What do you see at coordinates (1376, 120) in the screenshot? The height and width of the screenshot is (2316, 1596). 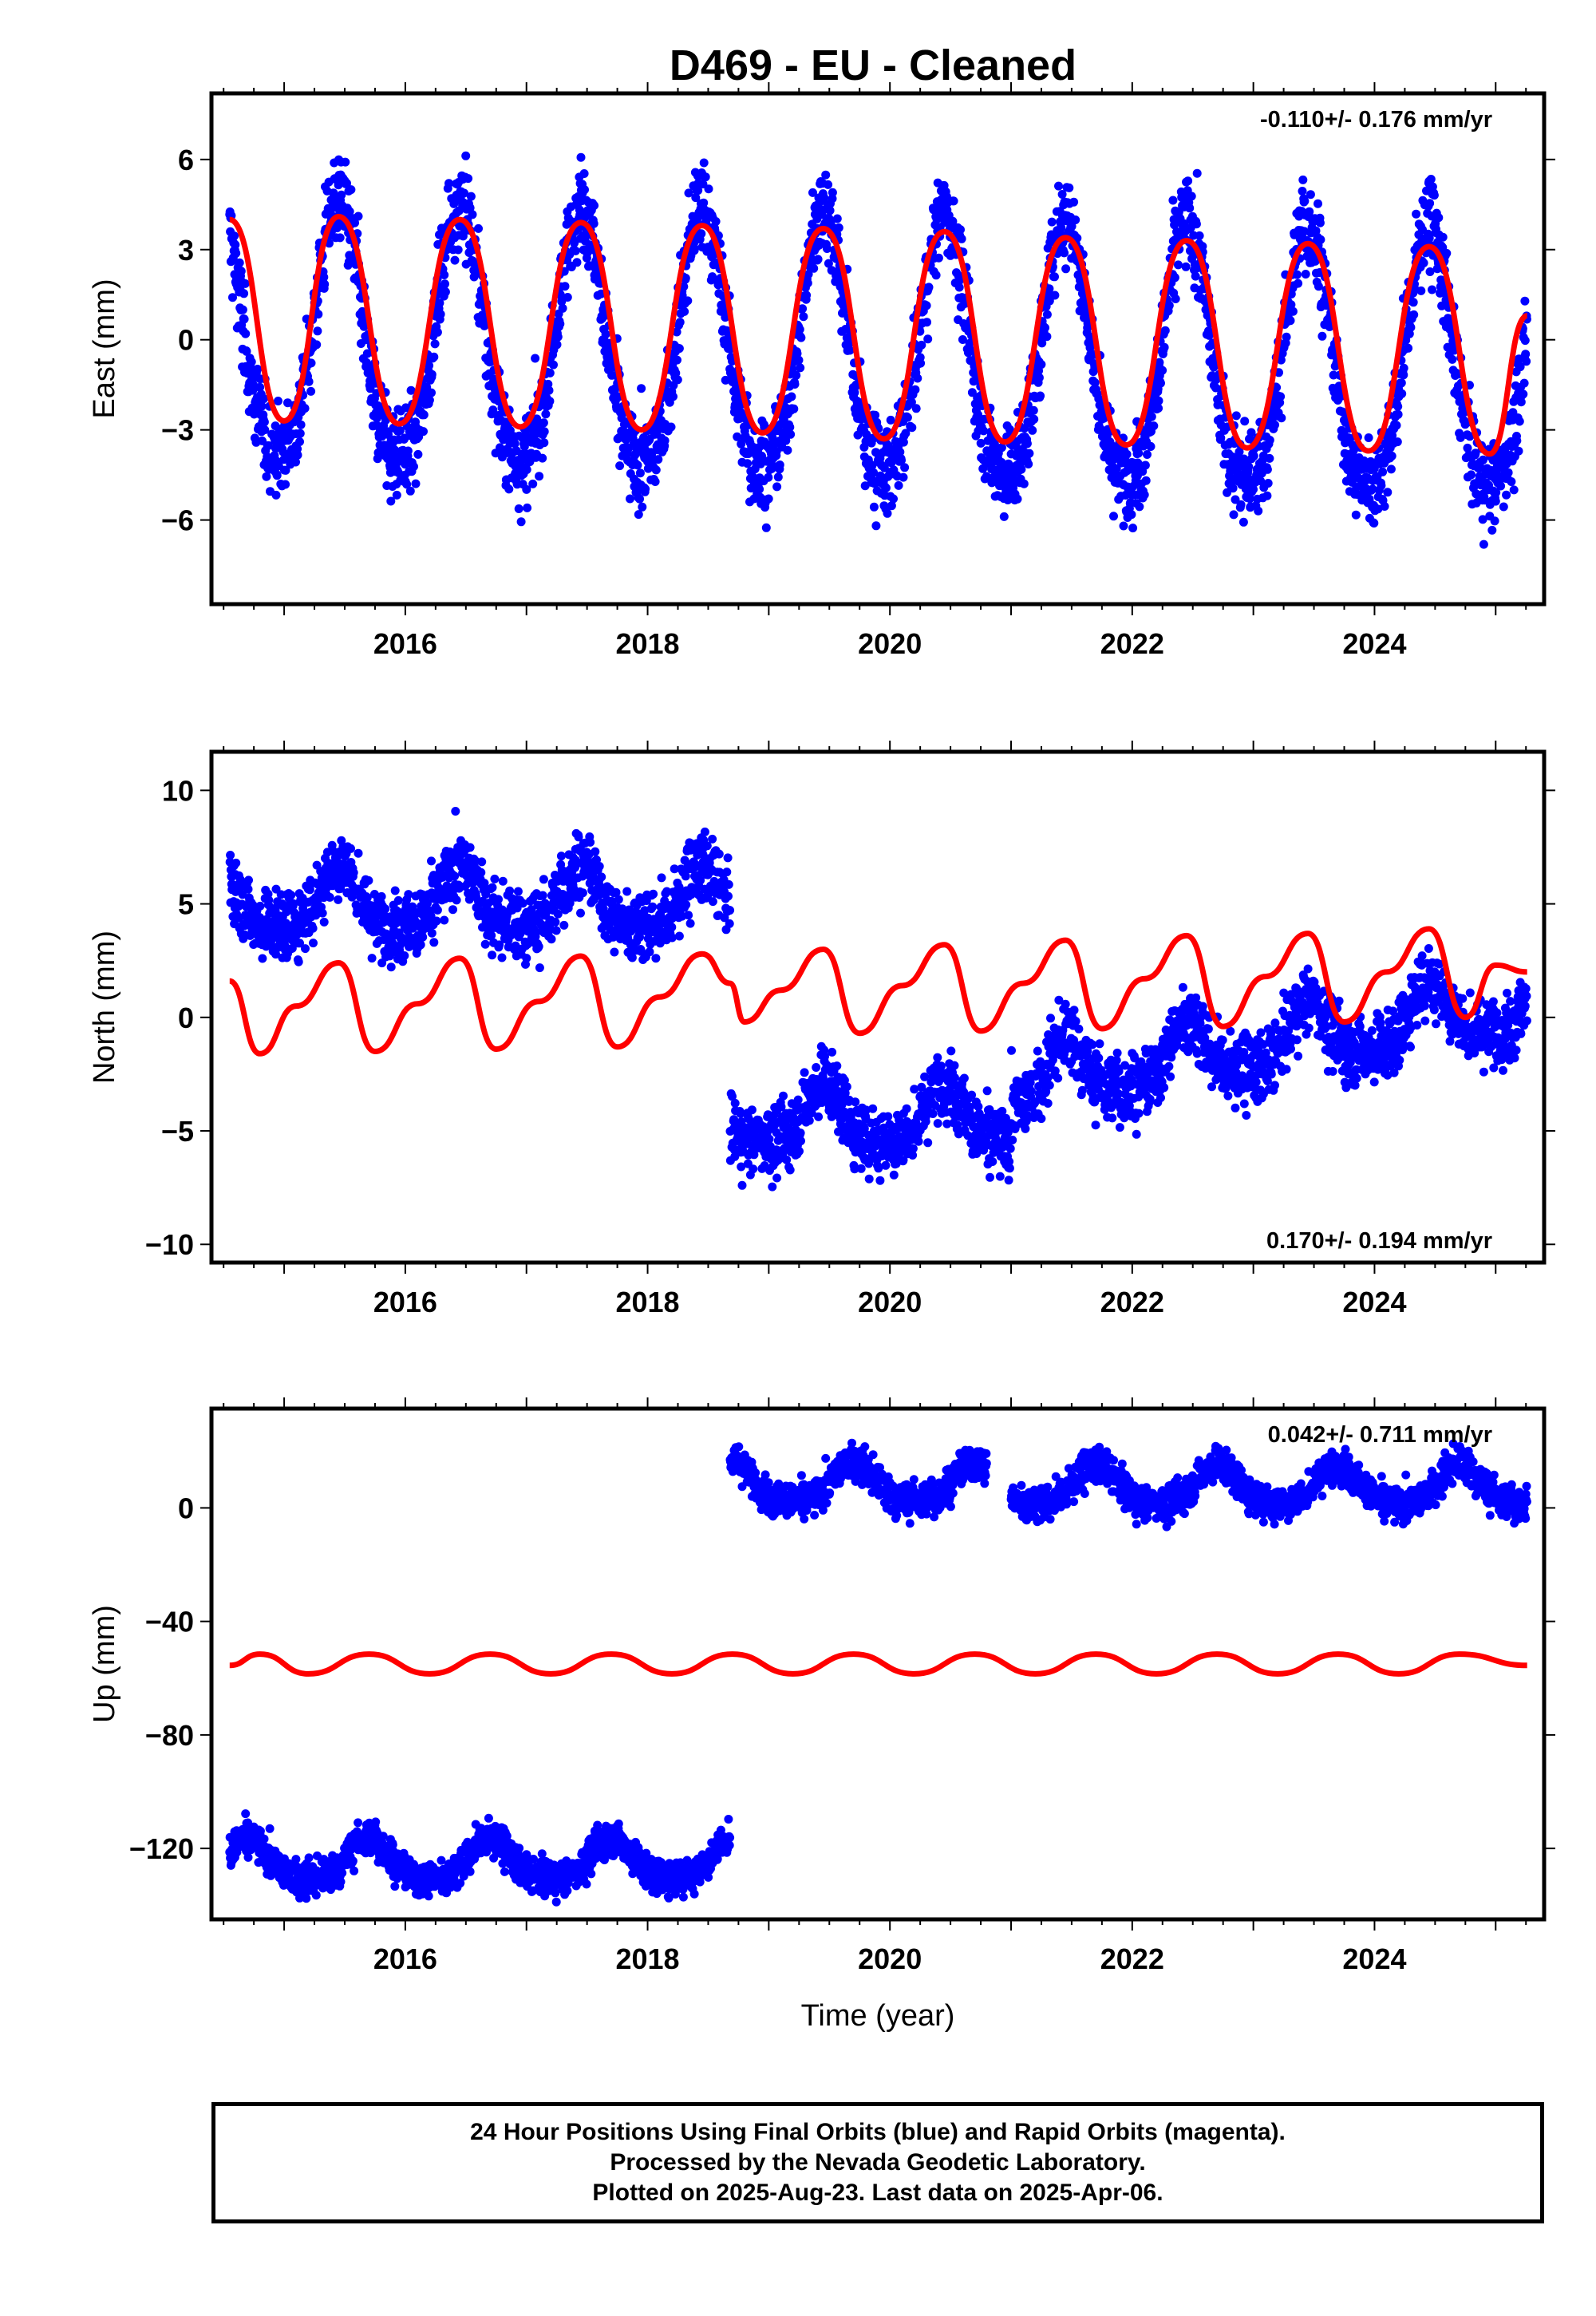 I see `east-rate-label: -0.110+/- 0.176 mm/yr` at bounding box center [1376, 120].